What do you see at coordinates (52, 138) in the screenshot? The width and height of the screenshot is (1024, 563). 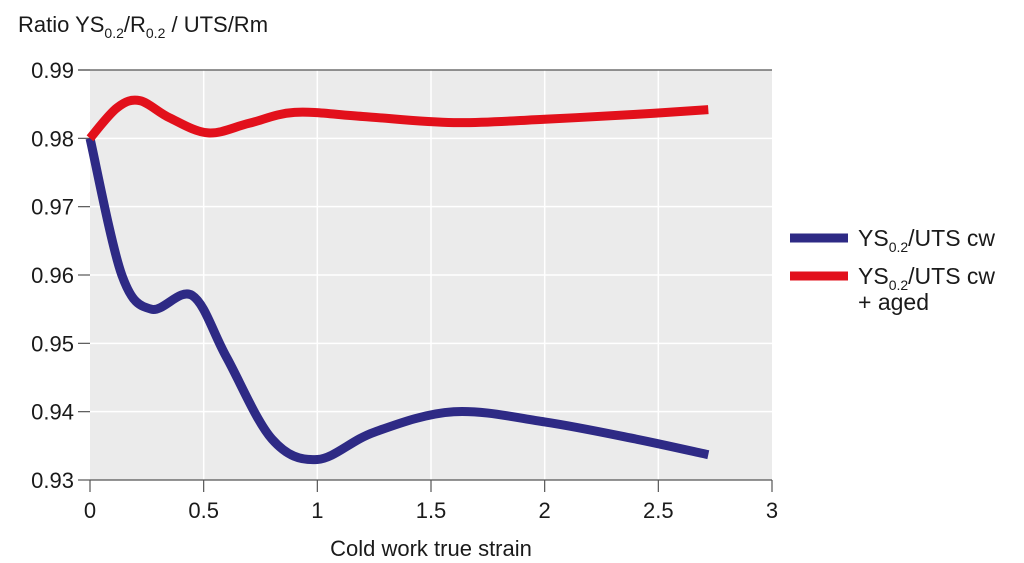 I see `y-tick-label: 0.98` at bounding box center [52, 138].